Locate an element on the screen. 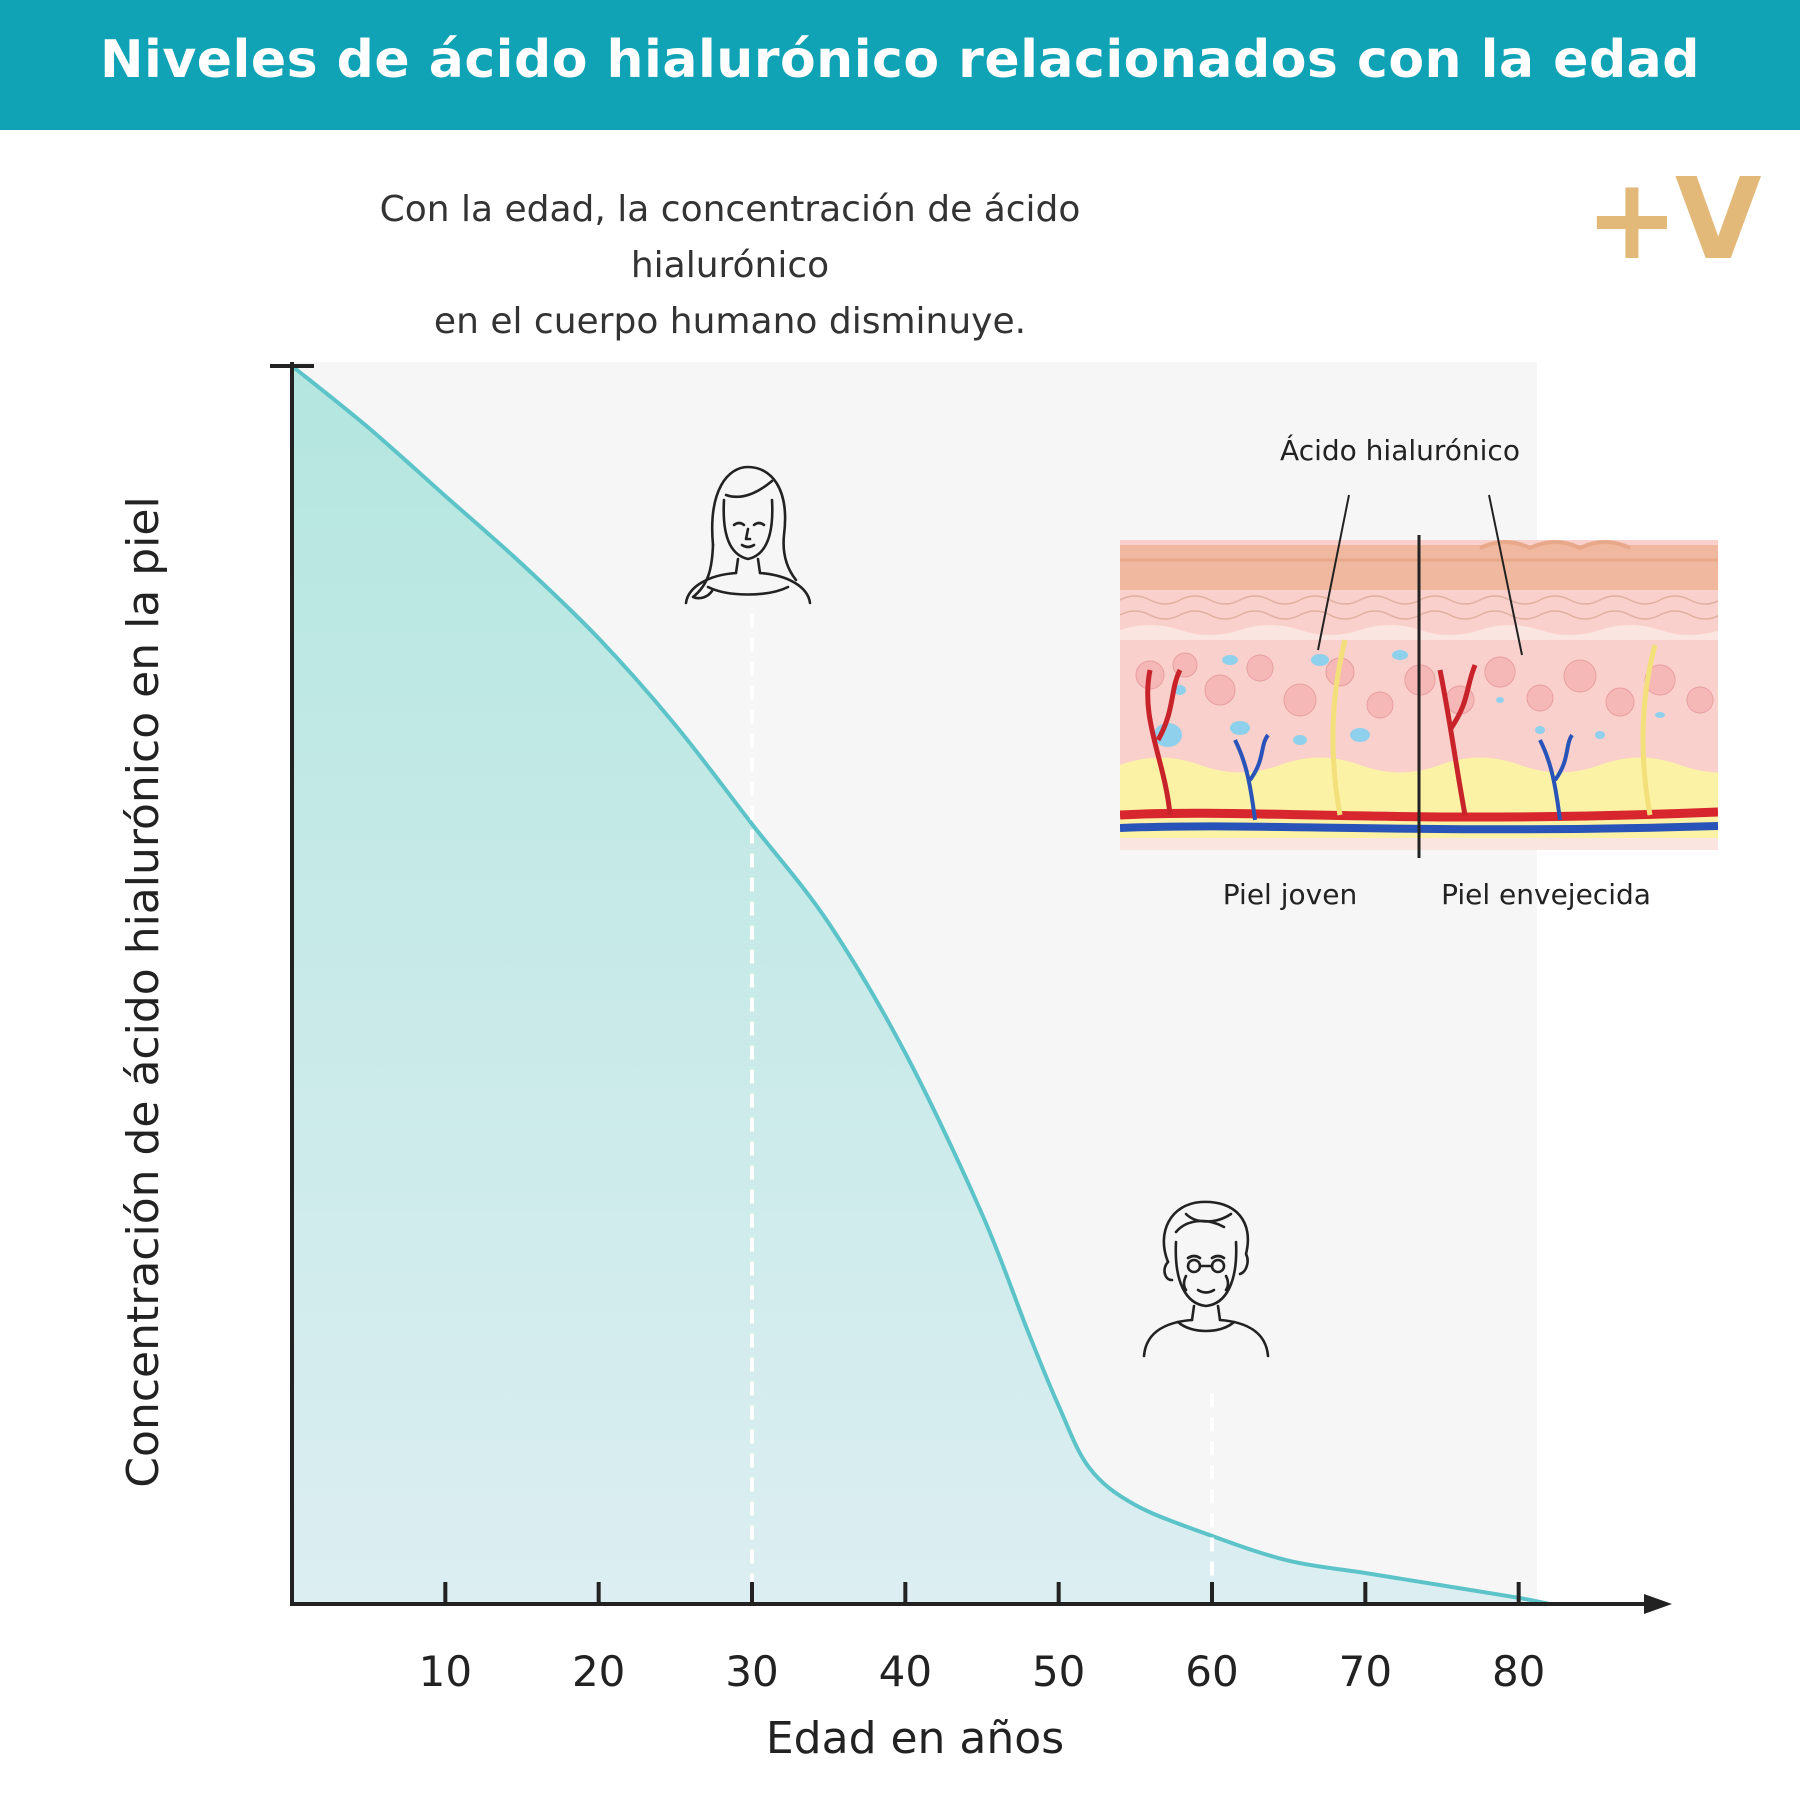 Image resolution: width=1800 pixels, height=1800 pixels. x-tick-label-80: 80 is located at coordinates (1518, 1671).